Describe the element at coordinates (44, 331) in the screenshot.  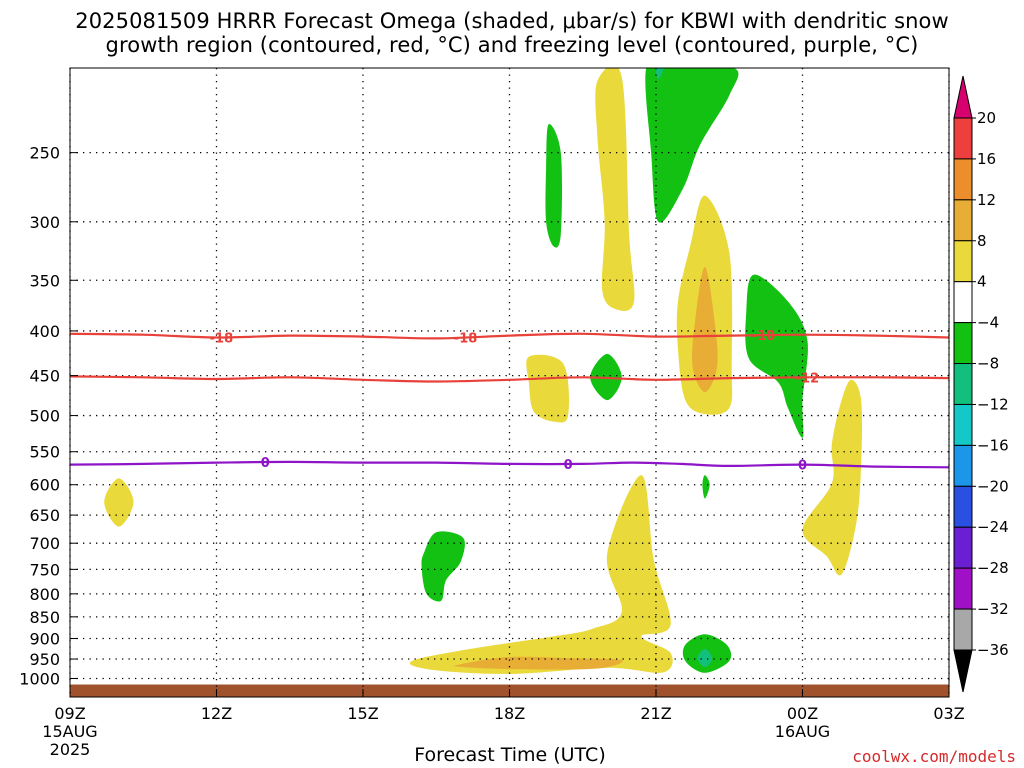
I see `y-tick-label: 400` at that location.